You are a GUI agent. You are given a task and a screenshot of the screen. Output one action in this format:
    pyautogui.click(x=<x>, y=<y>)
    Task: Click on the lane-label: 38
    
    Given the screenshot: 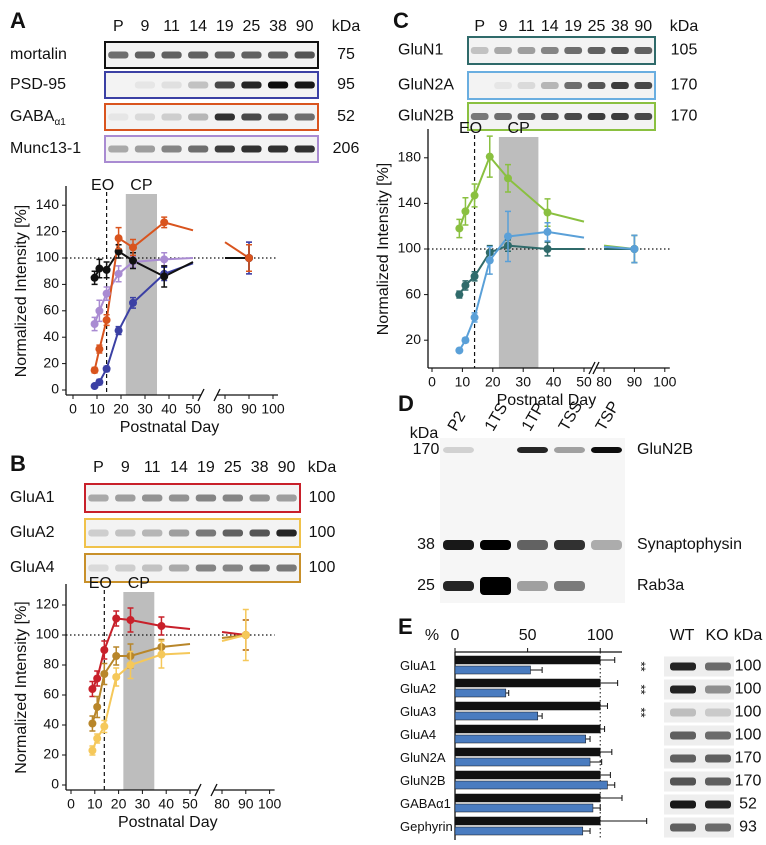 What is the action you would take?
    pyautogui.click(x=260, y=467)
    